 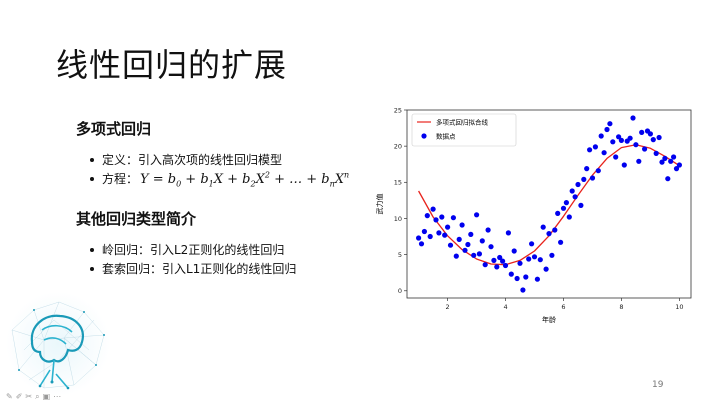 I want to click on y-tick-label: 25, so click(x=398, y=110).